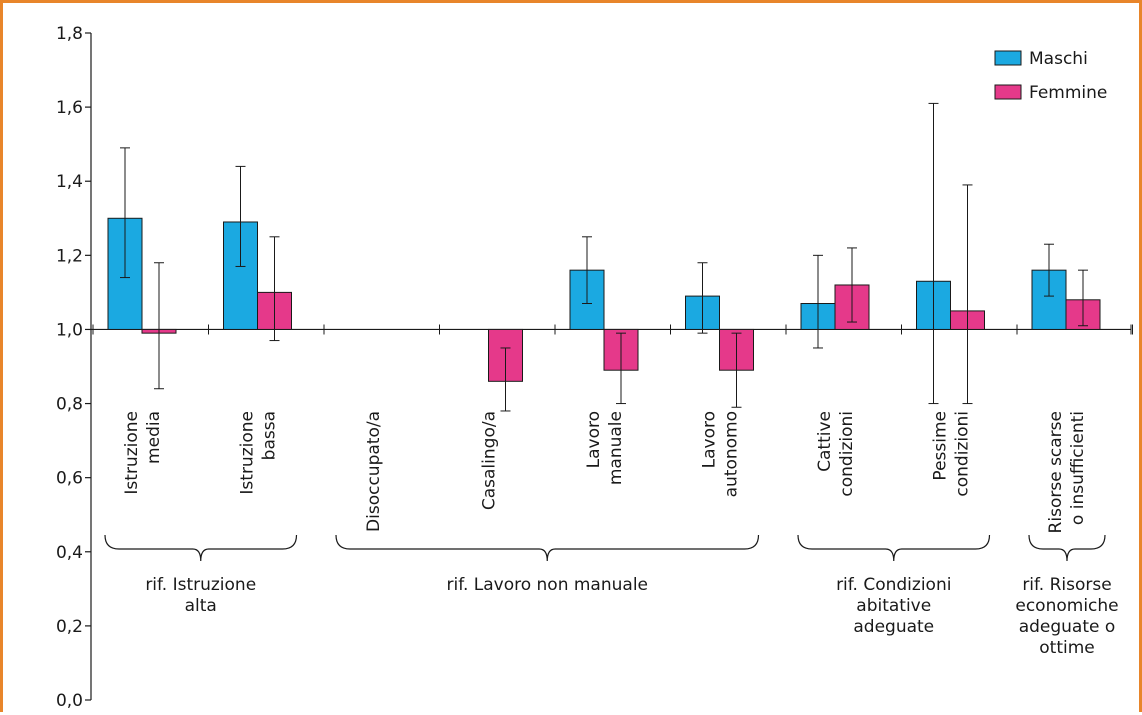  Describe the element at coordinates (1058, 59) in the screenshot. I see `legend-label-maschi: Maschi` at that location.